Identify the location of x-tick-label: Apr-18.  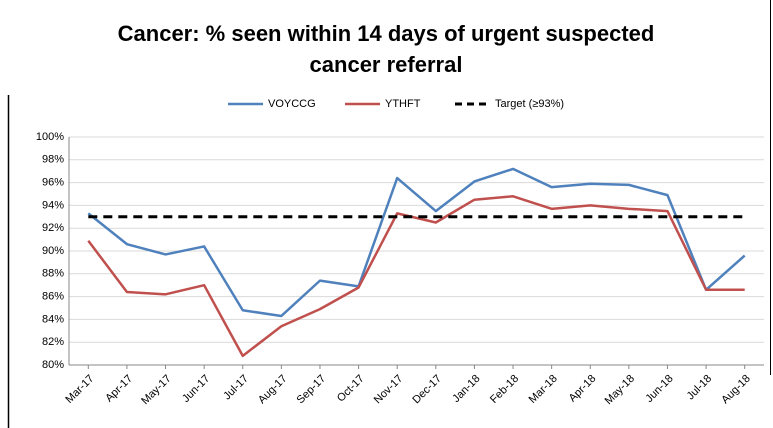
(583, 389).